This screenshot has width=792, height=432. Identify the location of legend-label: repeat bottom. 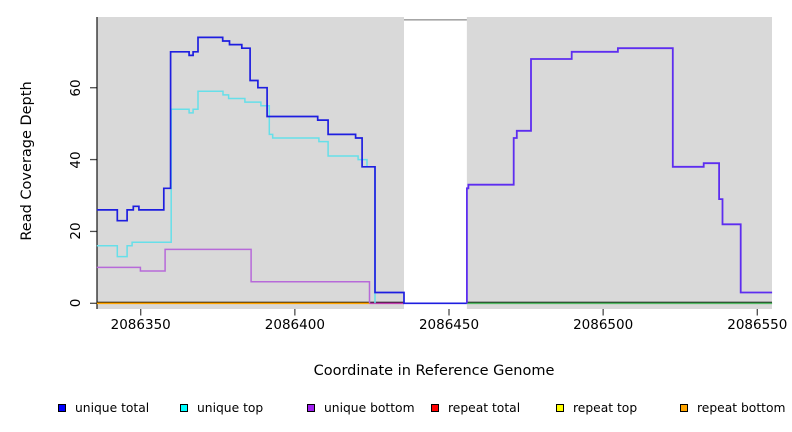
(741, 408).